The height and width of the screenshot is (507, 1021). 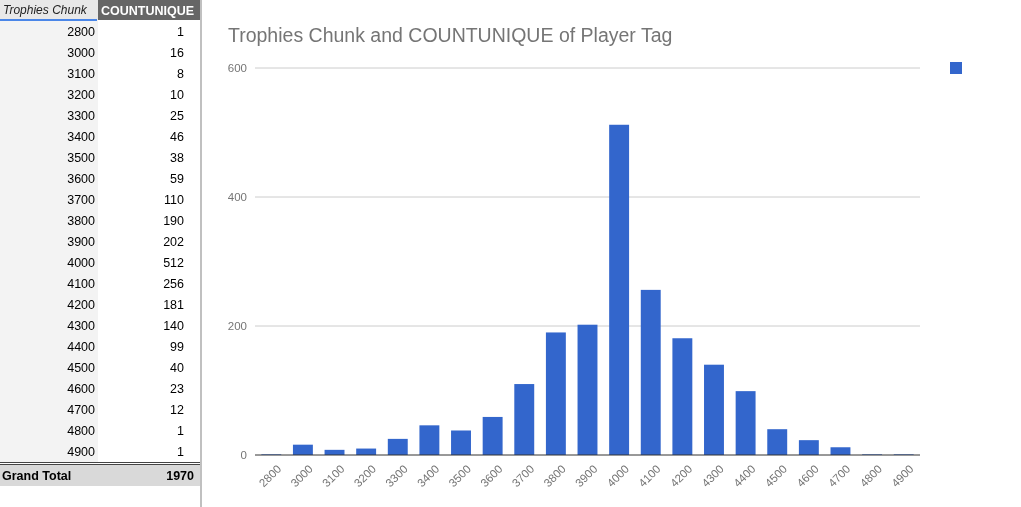 What do you see at coordinates (81, 200) in the screenshot?
I see `y-tick-label: 3700` at bounding box center [81, 200].